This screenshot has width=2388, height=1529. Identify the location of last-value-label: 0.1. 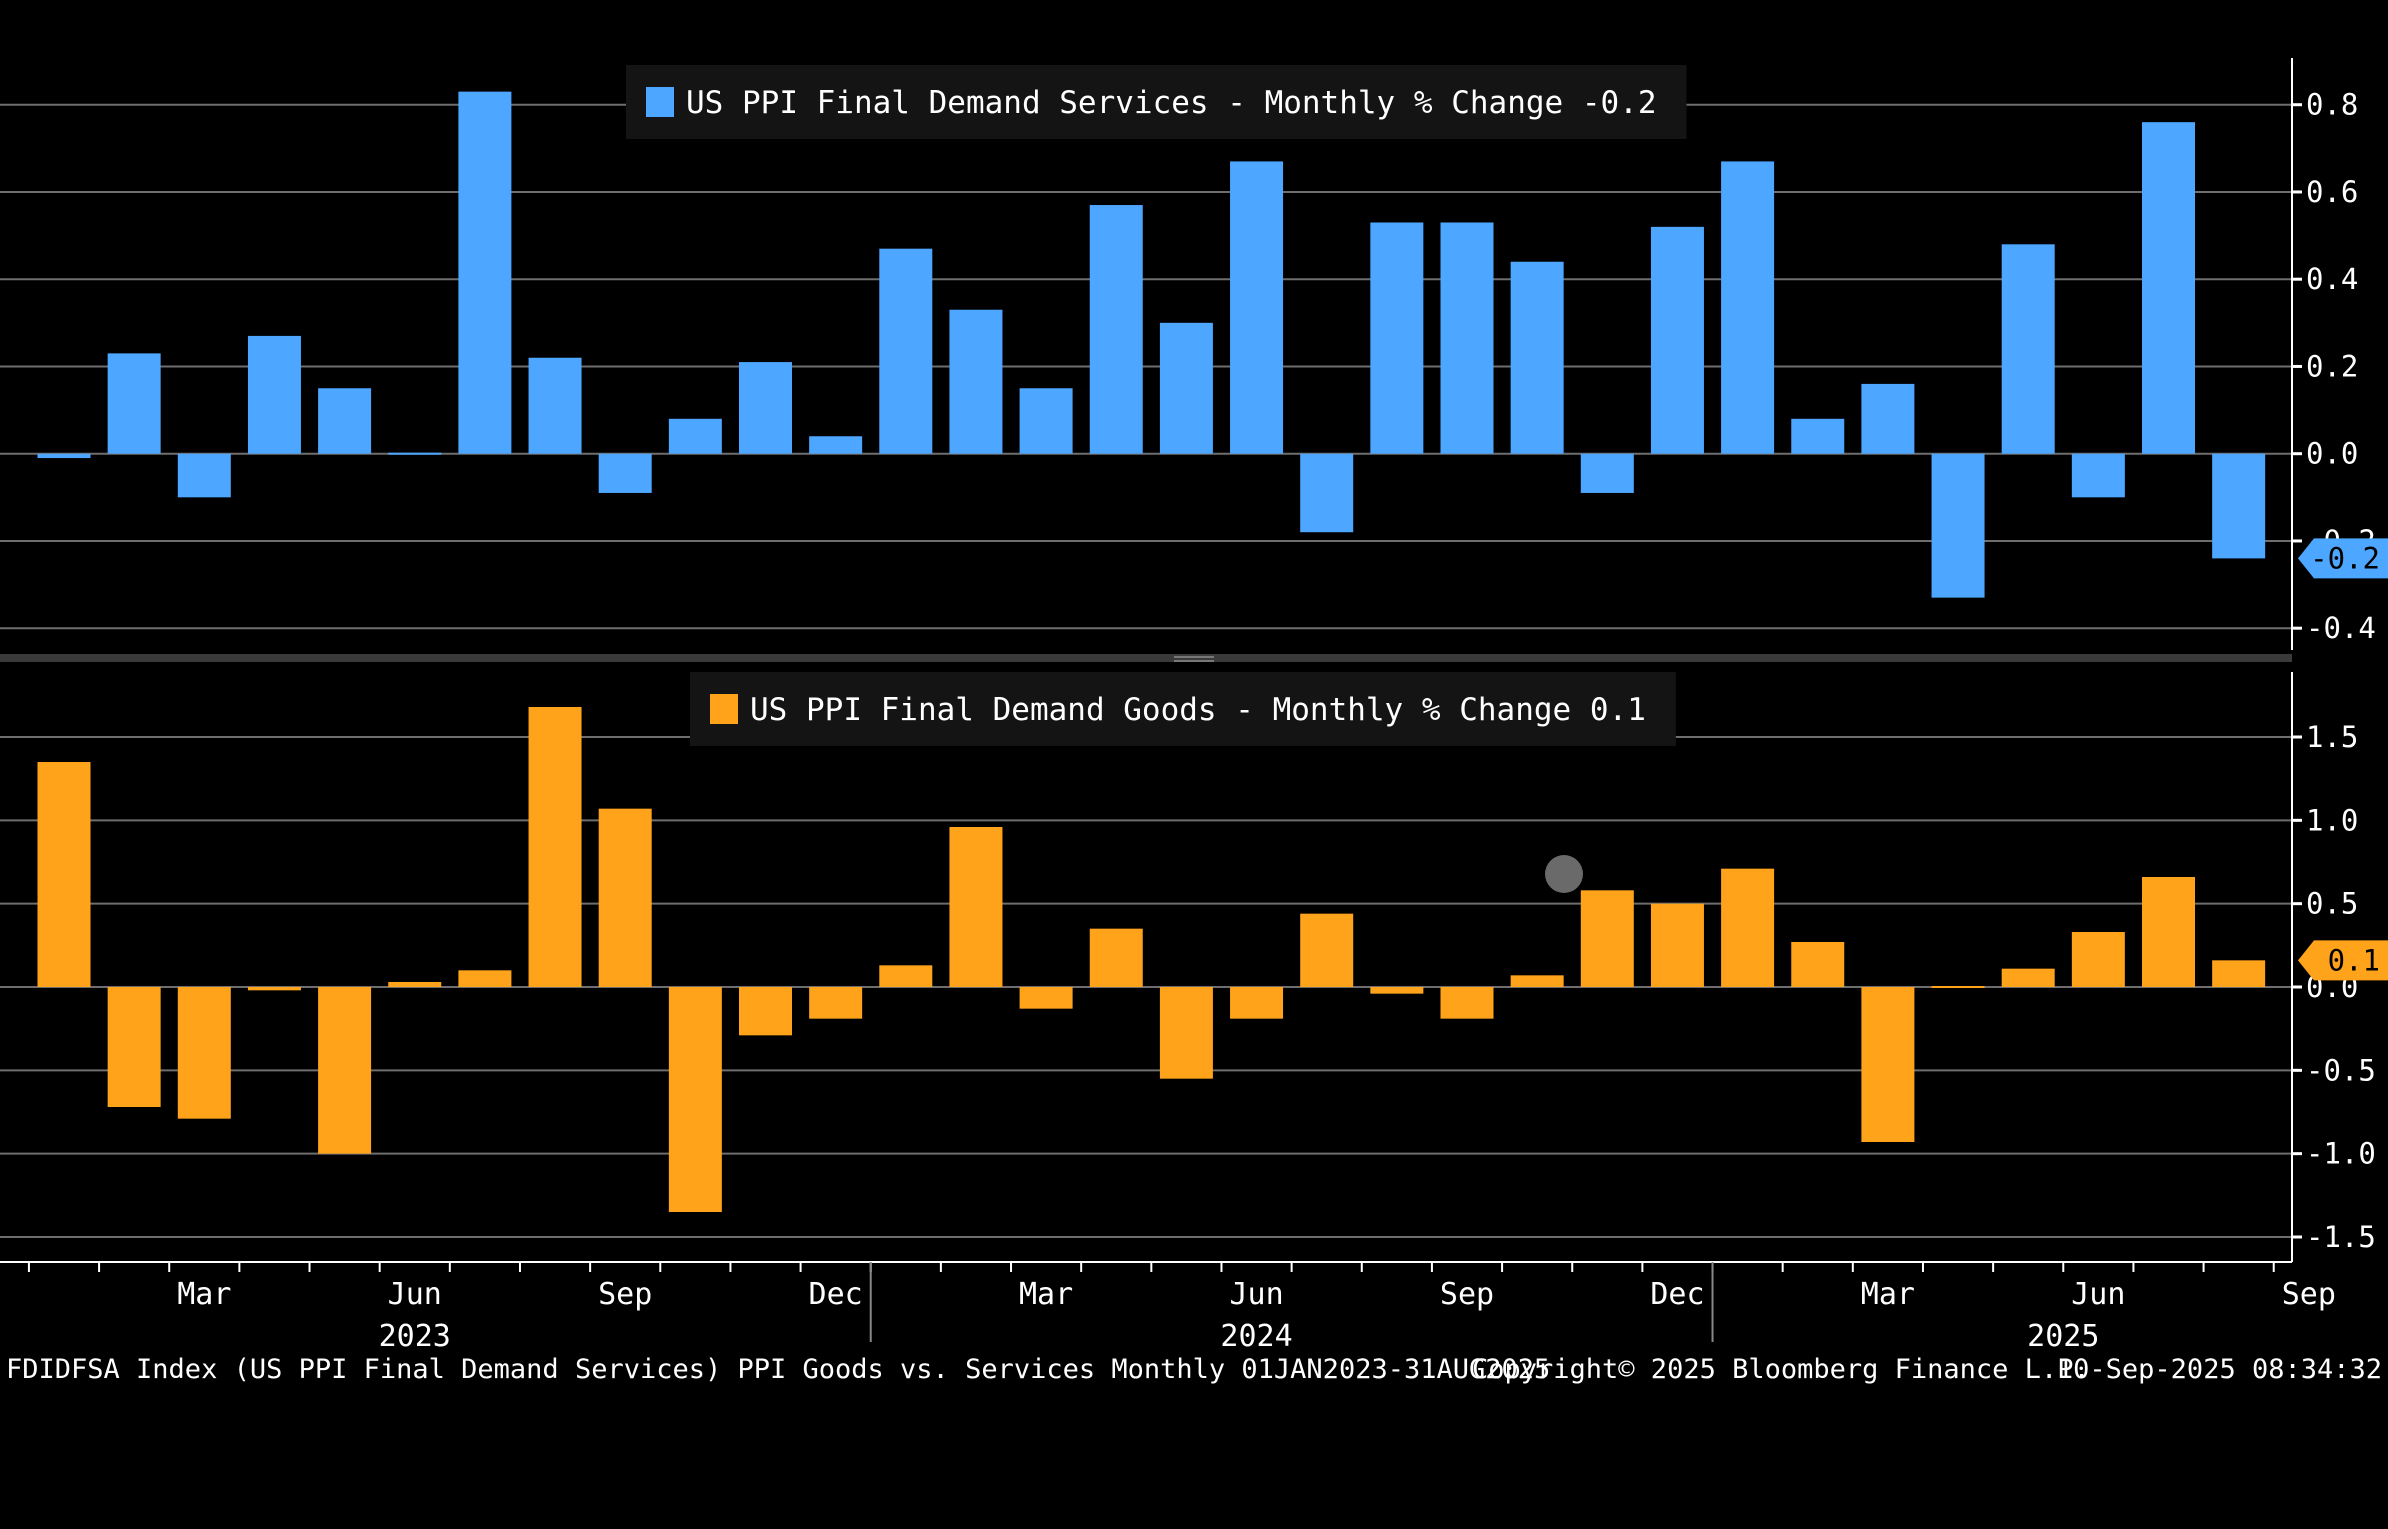
(2354, 960).